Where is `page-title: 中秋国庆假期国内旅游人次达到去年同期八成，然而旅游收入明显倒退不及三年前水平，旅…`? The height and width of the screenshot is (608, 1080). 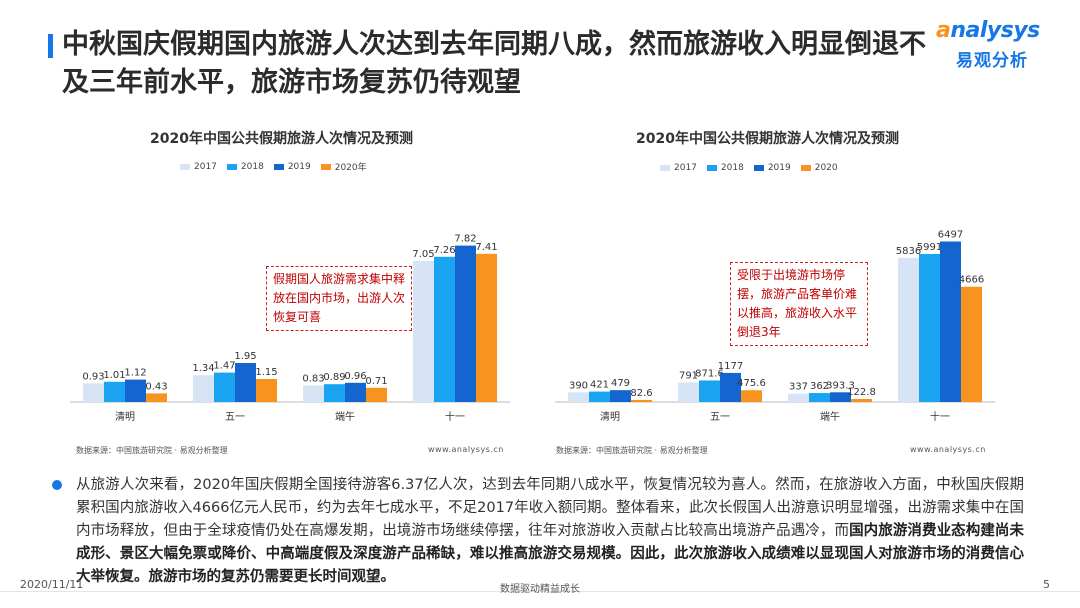 page-title: 中秋国庆假期国内旅游人次达到去年同期八成，然而旅游收入明显倒退不及三年前水平，旅… is located at coordinates (494, 63).